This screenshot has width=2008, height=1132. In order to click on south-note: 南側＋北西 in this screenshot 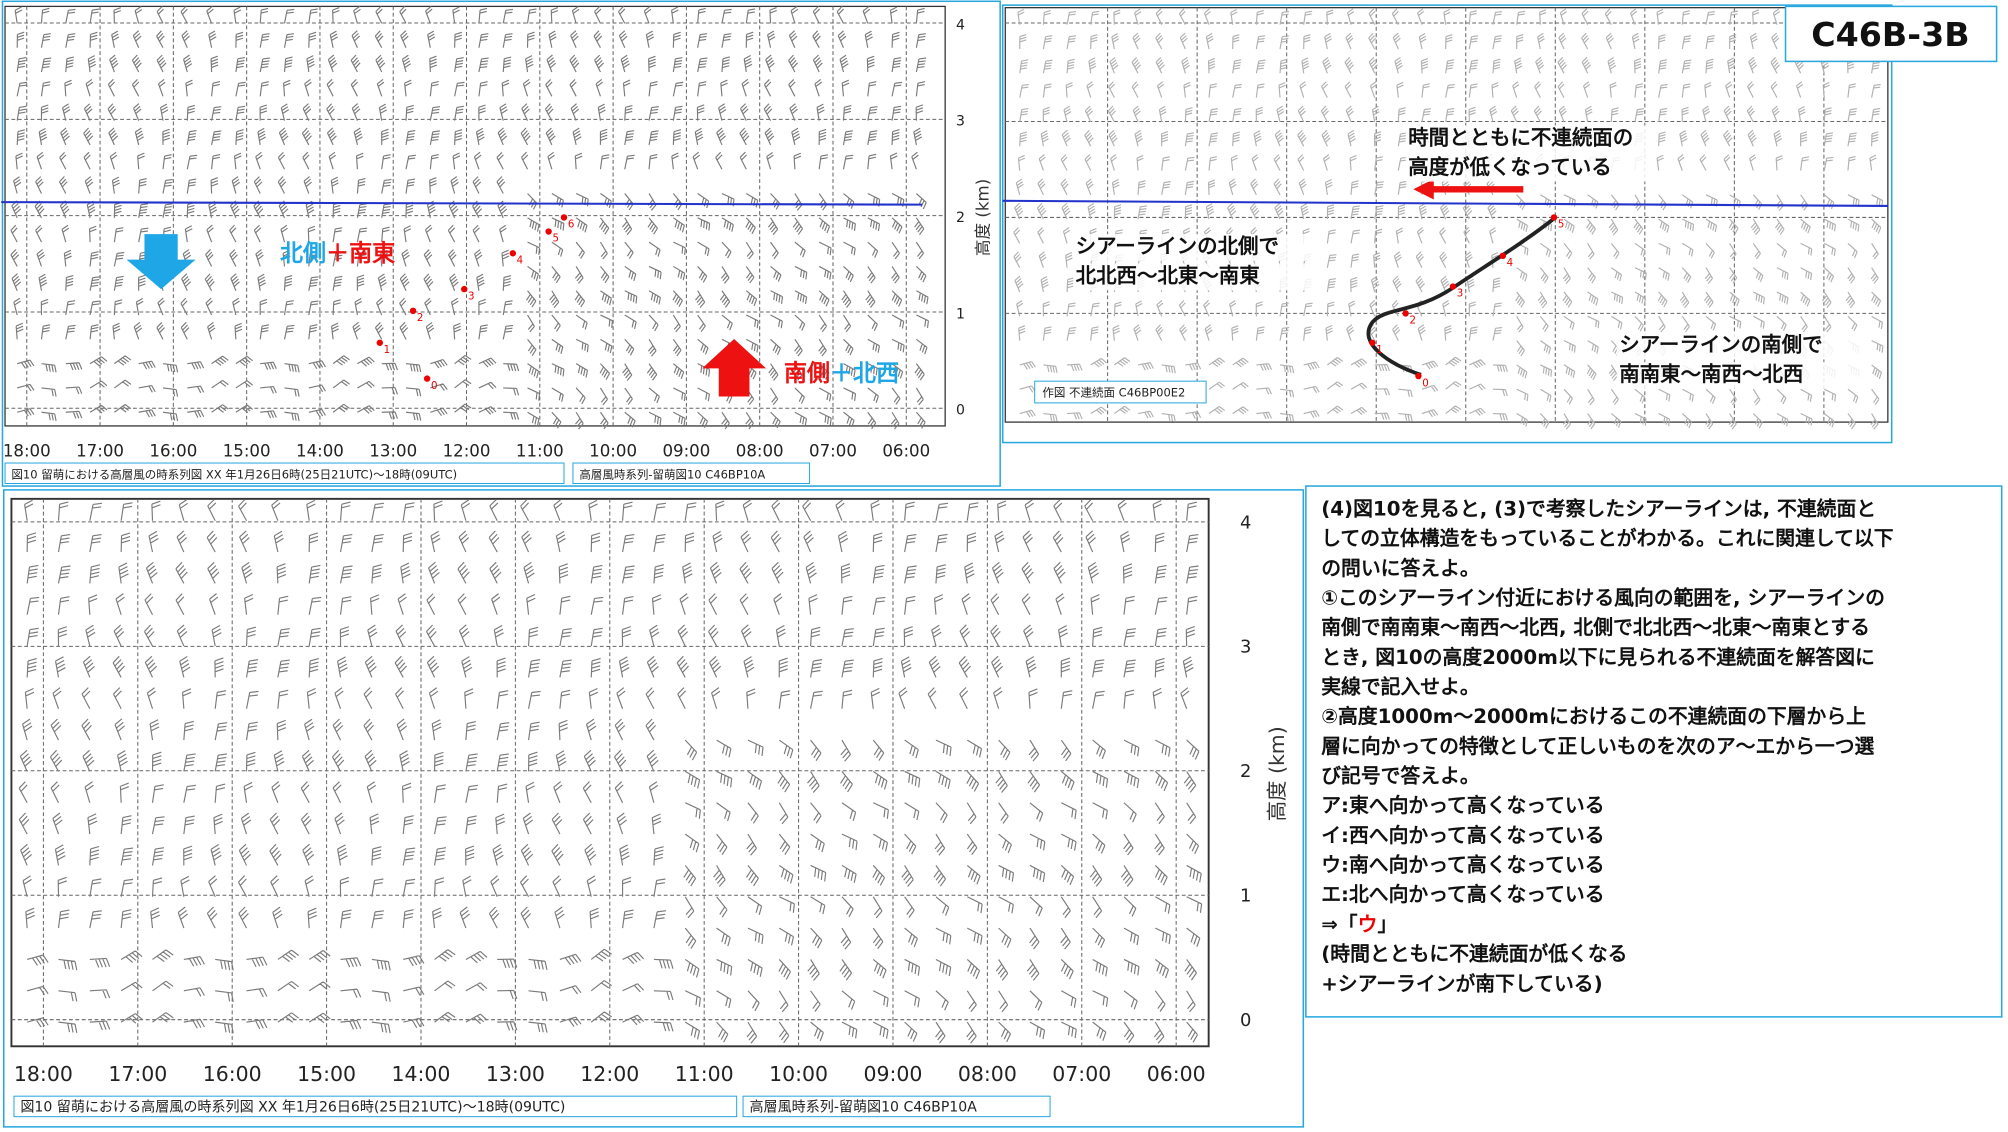, I will do `click(841, 374)`.